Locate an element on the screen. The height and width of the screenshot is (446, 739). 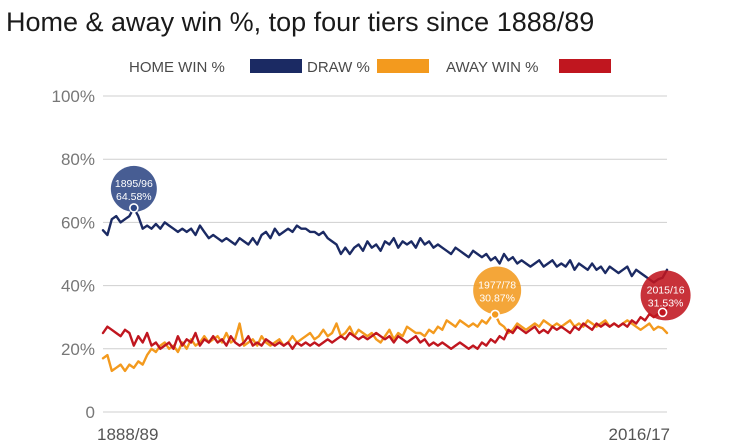
y-axis-ticks: 0 20% 40% 60% 80% 100% is located at coordinates (73, 254).